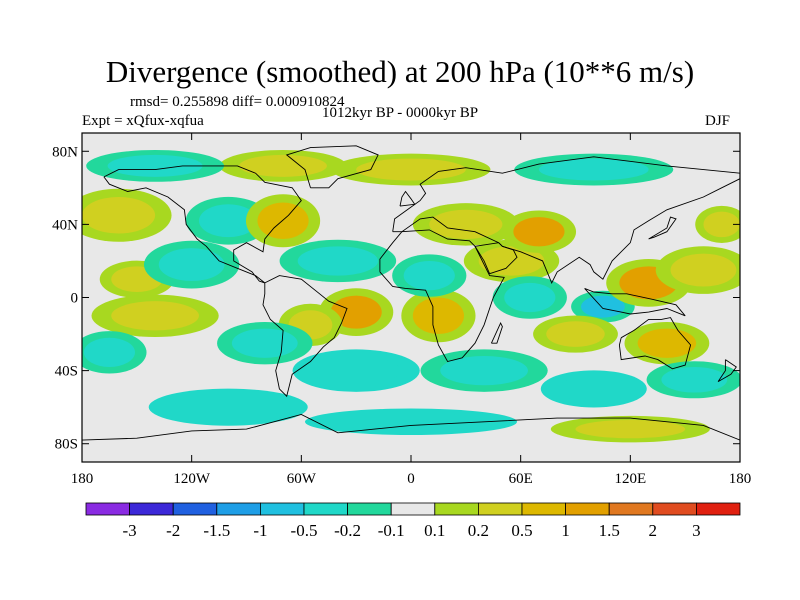 The image size is (800, 600). I want to click on colorbar-label: -0.1, so click(391, 530).